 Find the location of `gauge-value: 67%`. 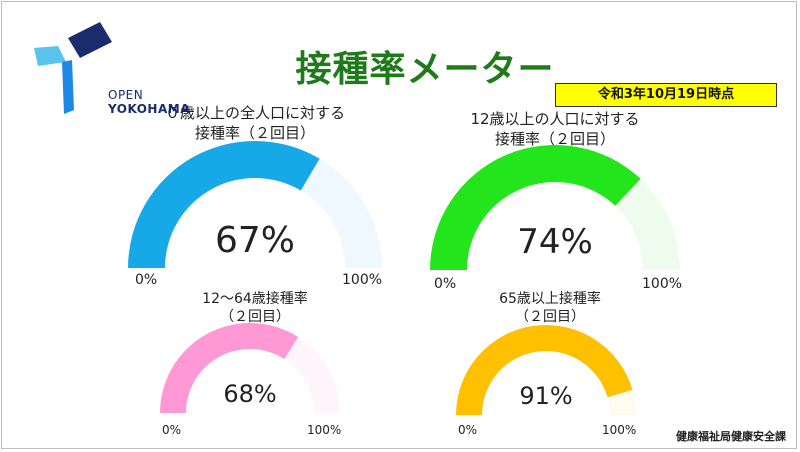

gauge-value: 67% is located at coordinates (254, 240).